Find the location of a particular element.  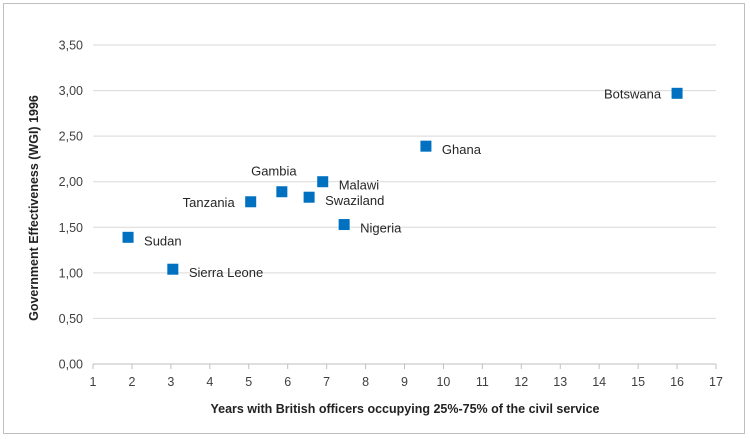

point-label: Swaziland is located at coordinates (354, 200).